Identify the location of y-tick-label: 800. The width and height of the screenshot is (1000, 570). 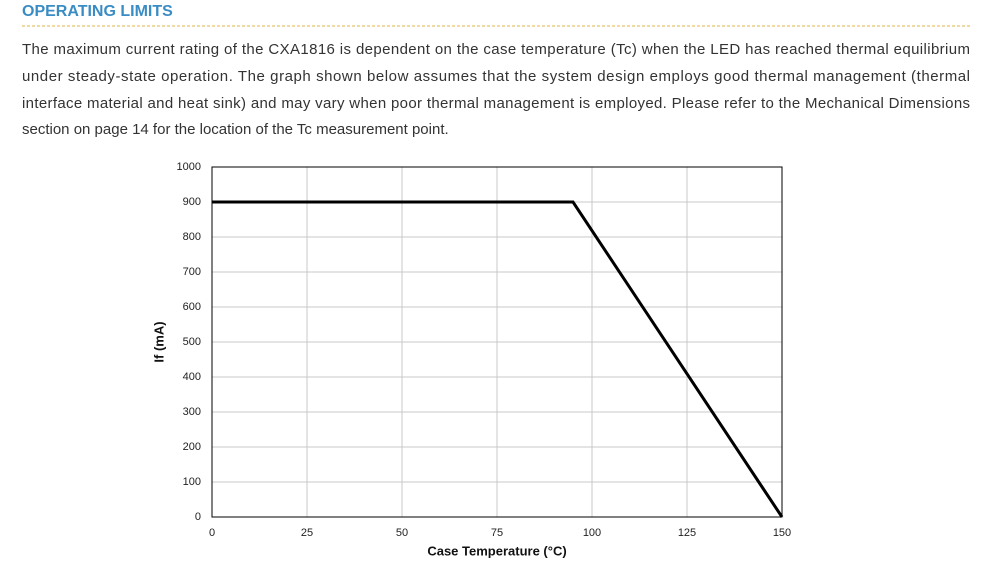
(192, 237).